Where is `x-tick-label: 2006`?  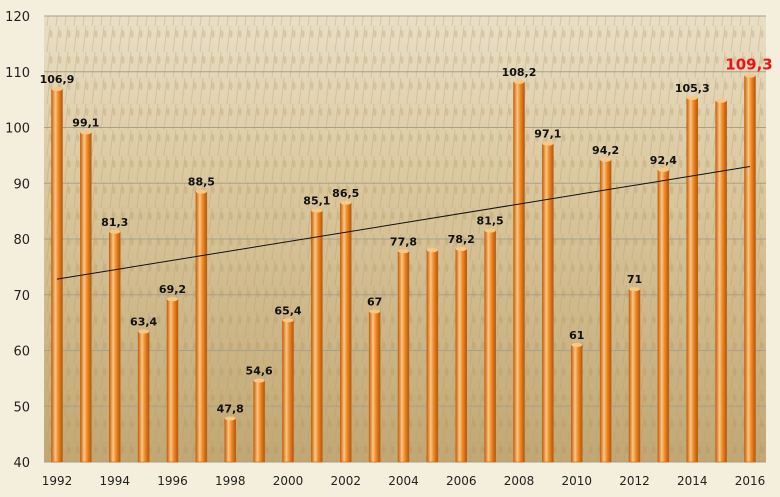 x-tick-label: 2006 is located at coordinates (461, 481).